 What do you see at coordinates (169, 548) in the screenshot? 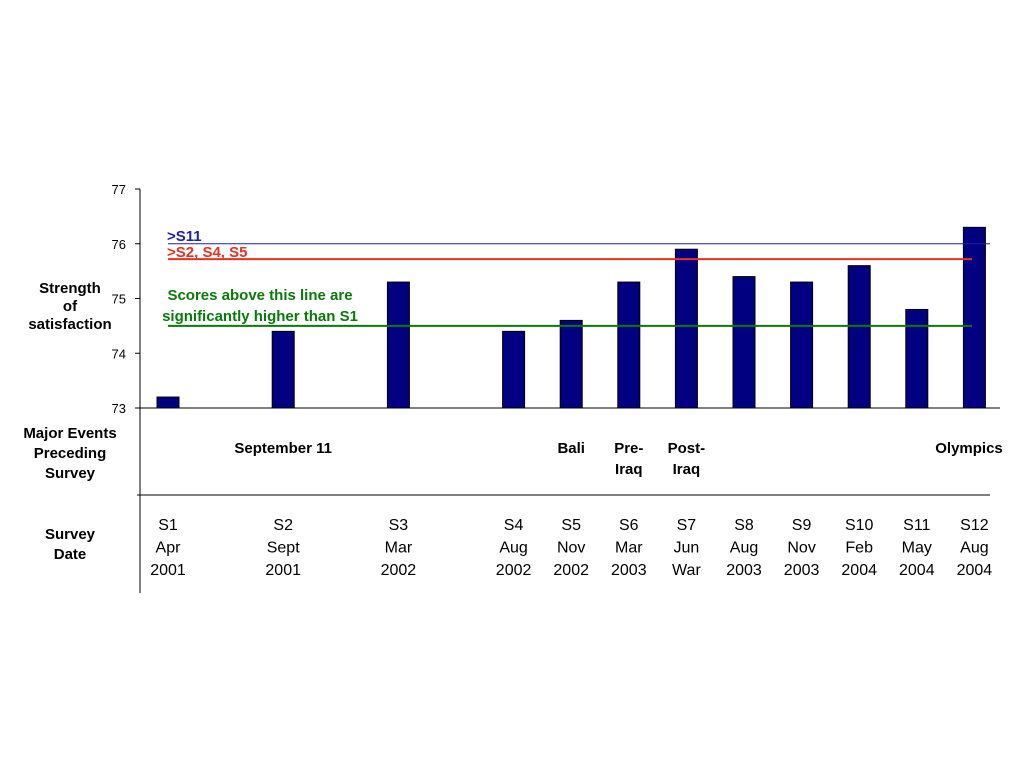
I see `survey-date-label: Apr` at bounding box center [169, 548].